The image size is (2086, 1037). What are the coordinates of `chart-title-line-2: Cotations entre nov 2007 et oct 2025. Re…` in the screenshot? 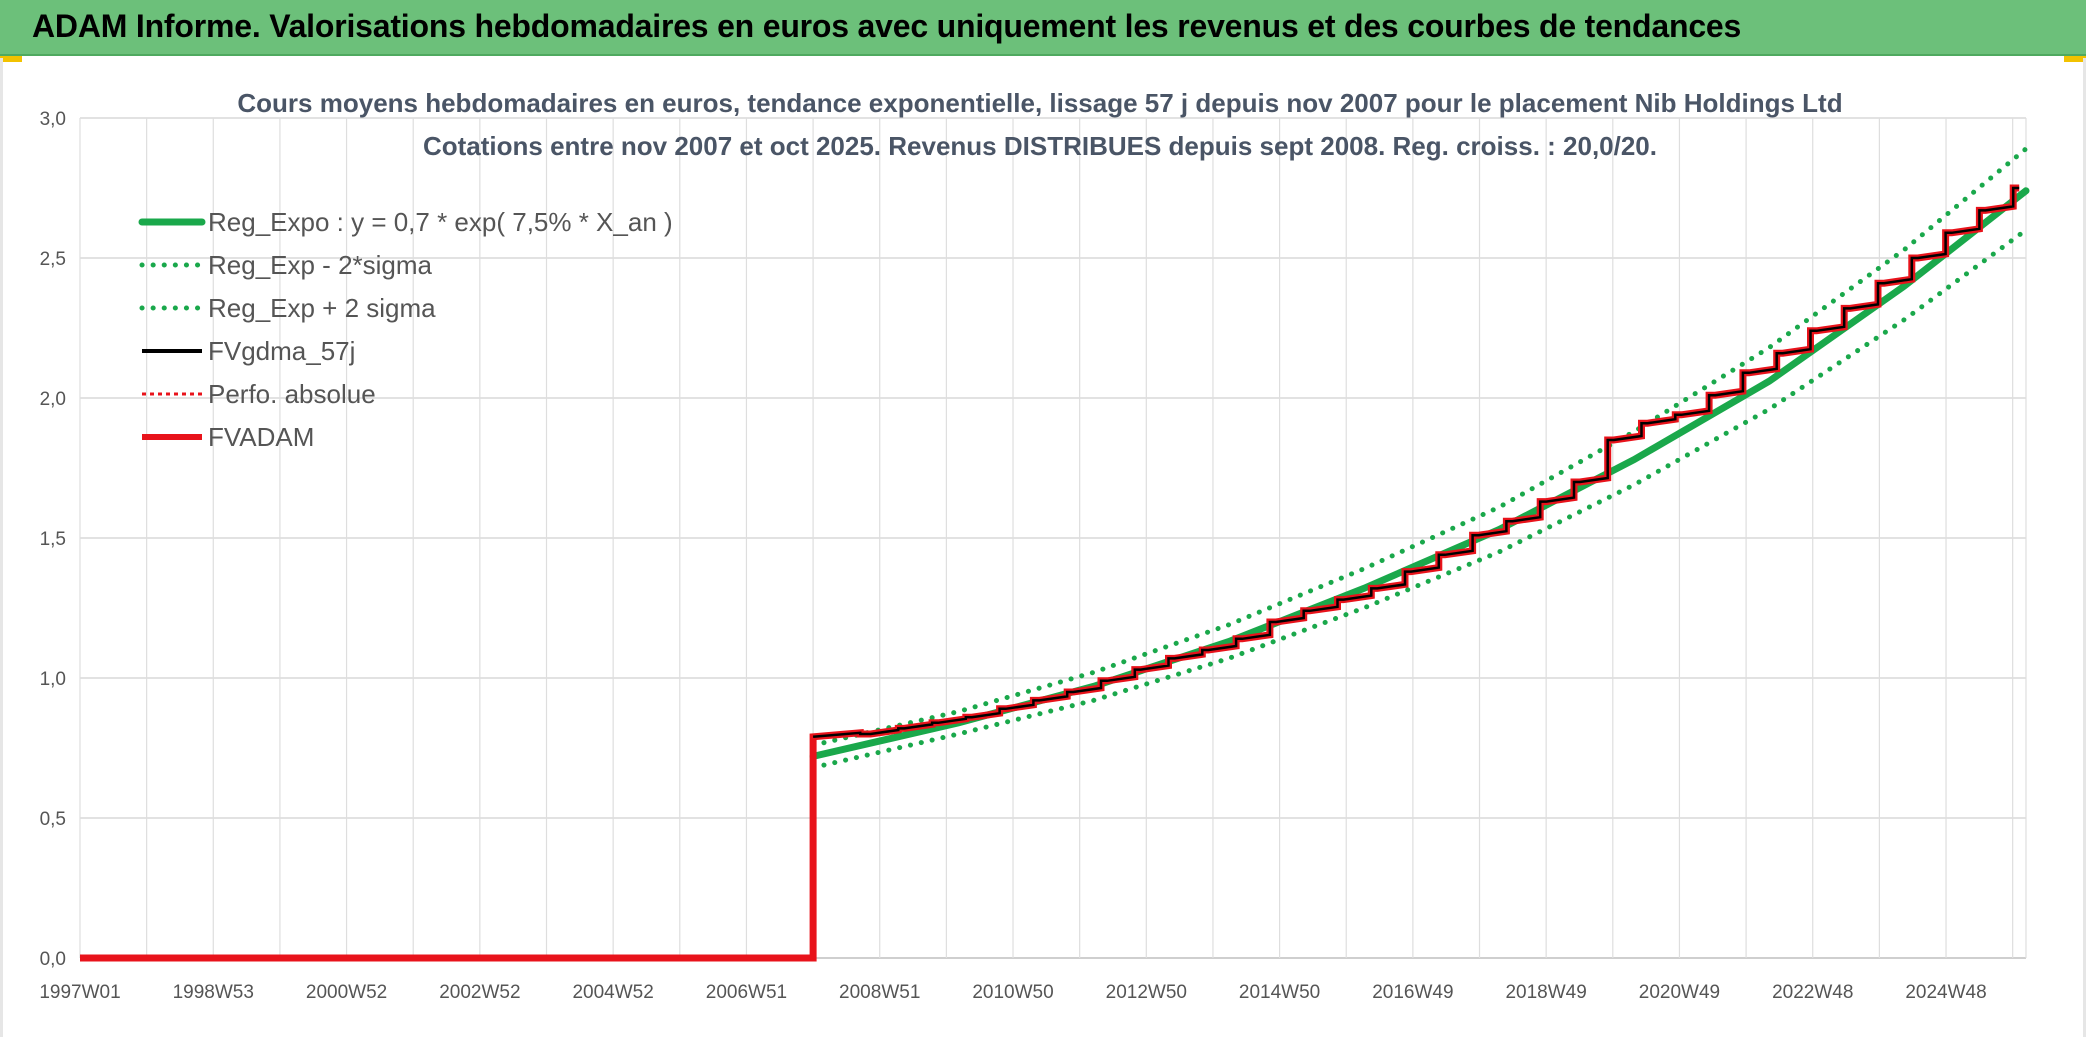 It's located at (1040, 146).